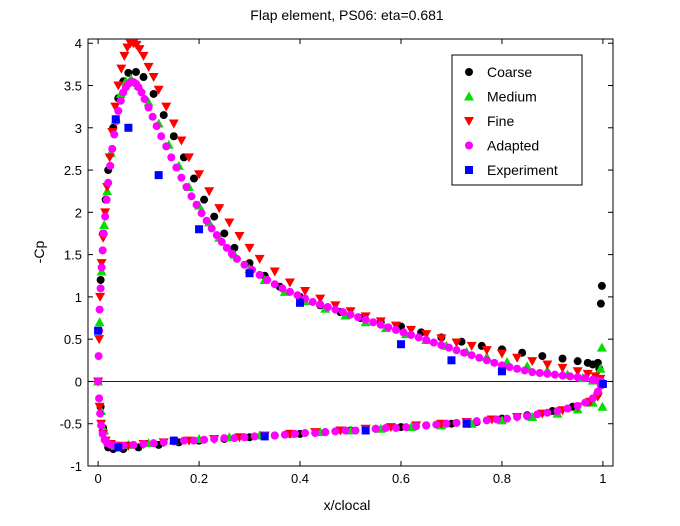 Image resolution: width=680 pixels, height=526 pixels. Describe the element at coordinates (517, 120) in the screenshot. I see `legend: Coarse Medium Fine Adapted Experiment` at that location.